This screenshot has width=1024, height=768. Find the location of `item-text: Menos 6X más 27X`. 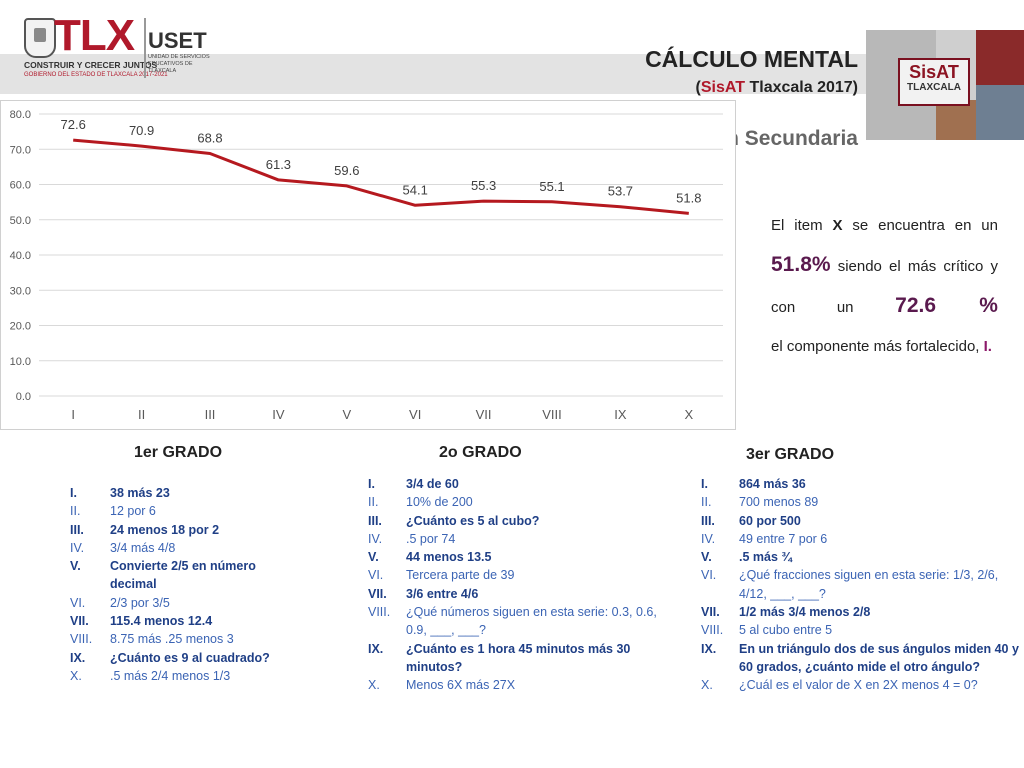

item-text: Menos 6X más 27X is located at coordinates (461, 685).